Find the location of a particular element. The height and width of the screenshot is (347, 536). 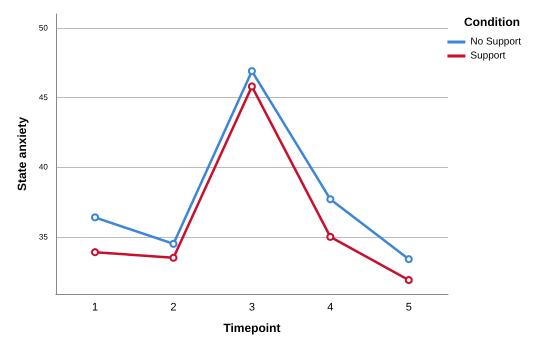

y-axis-title: State anxiety is located at coordinates (22, 154).